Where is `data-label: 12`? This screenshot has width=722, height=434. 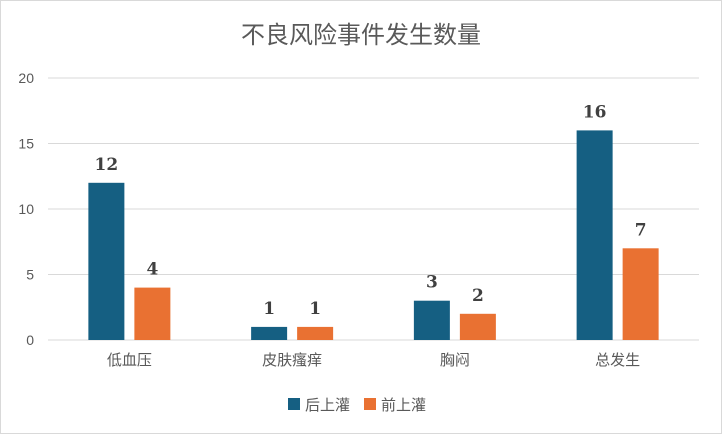 data-label: 12 is located at coordinates (107, 165).